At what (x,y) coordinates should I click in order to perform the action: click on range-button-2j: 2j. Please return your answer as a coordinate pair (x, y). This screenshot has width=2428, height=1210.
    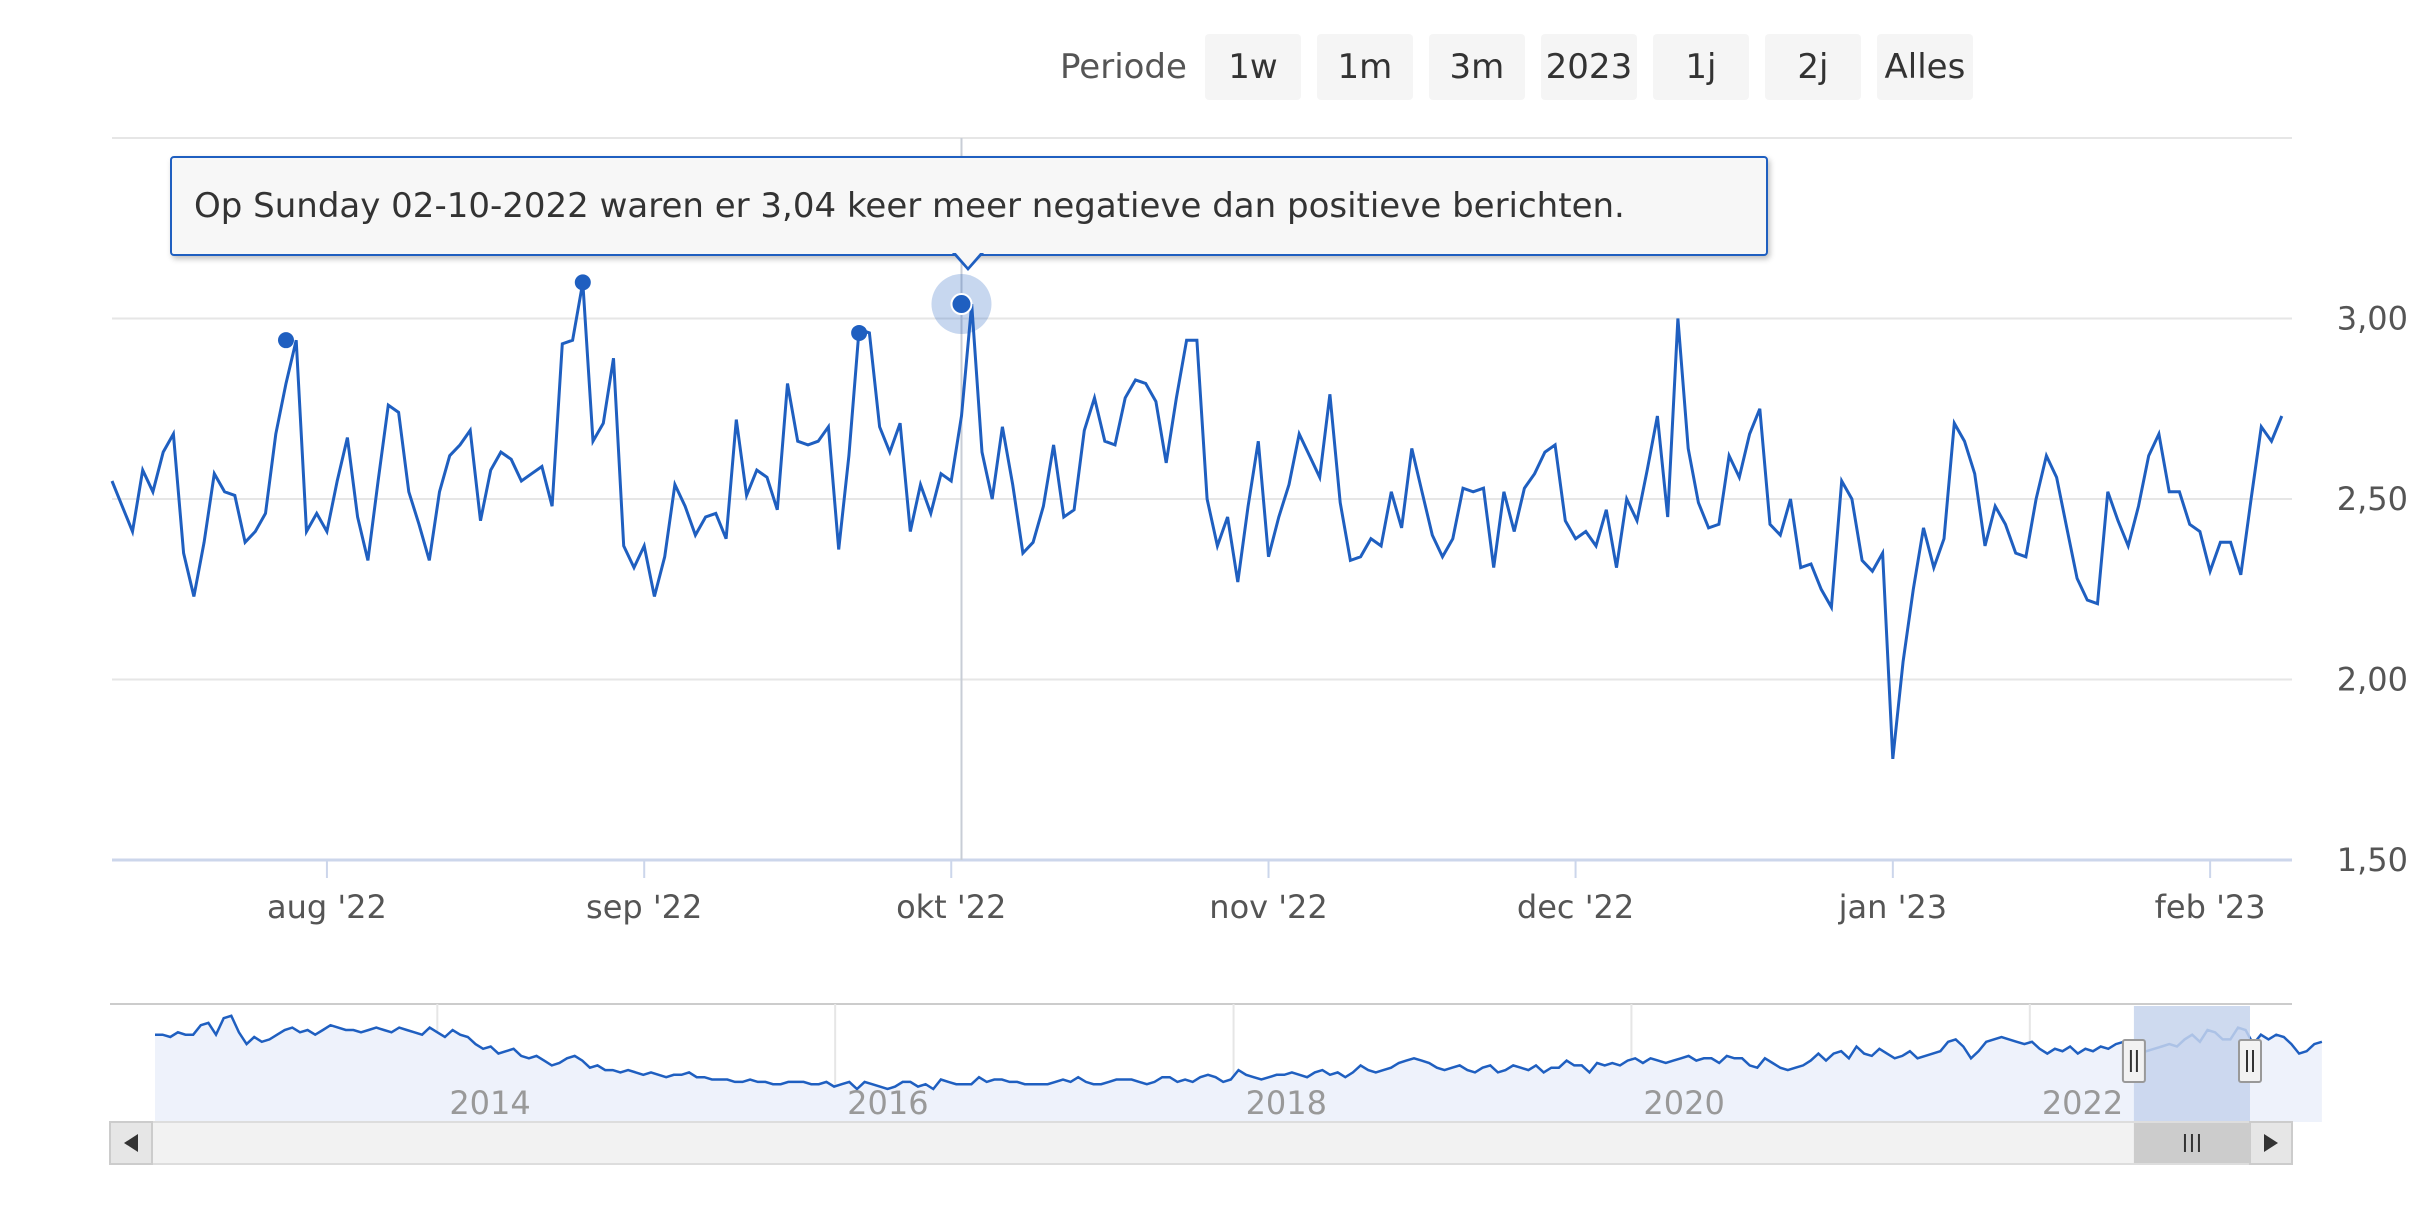
    Looking at the image, I should click on (1812, 67).